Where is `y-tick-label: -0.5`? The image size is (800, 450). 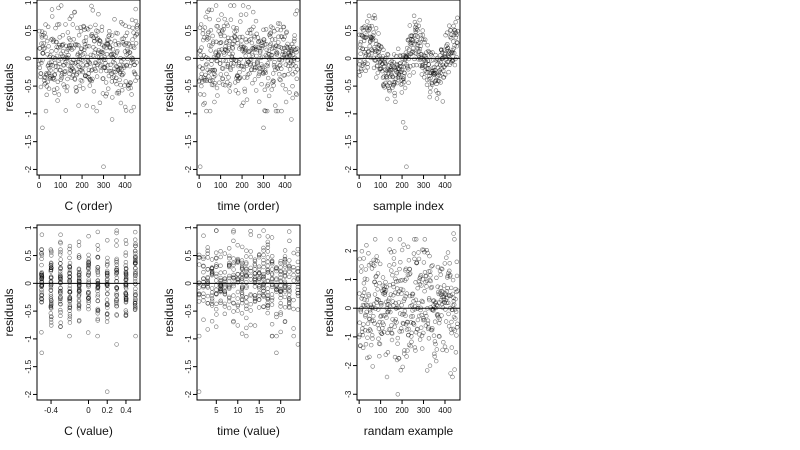
y-tick-label: -0.5 is located at coordinates (28, 86).